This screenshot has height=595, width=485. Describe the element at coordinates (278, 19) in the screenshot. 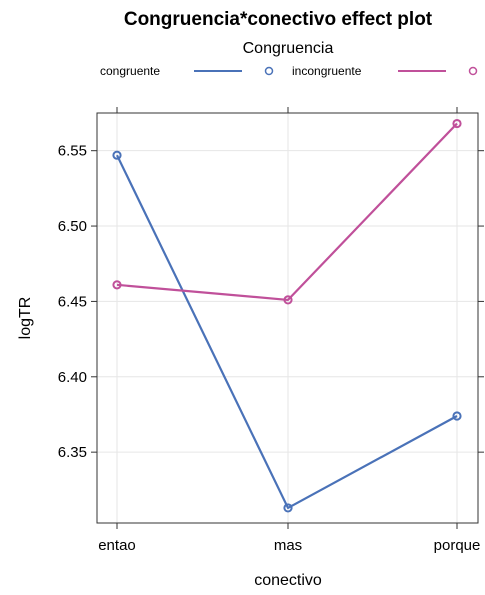

I see `chart-title: Congruencia*conectivo effect plot` at that location.